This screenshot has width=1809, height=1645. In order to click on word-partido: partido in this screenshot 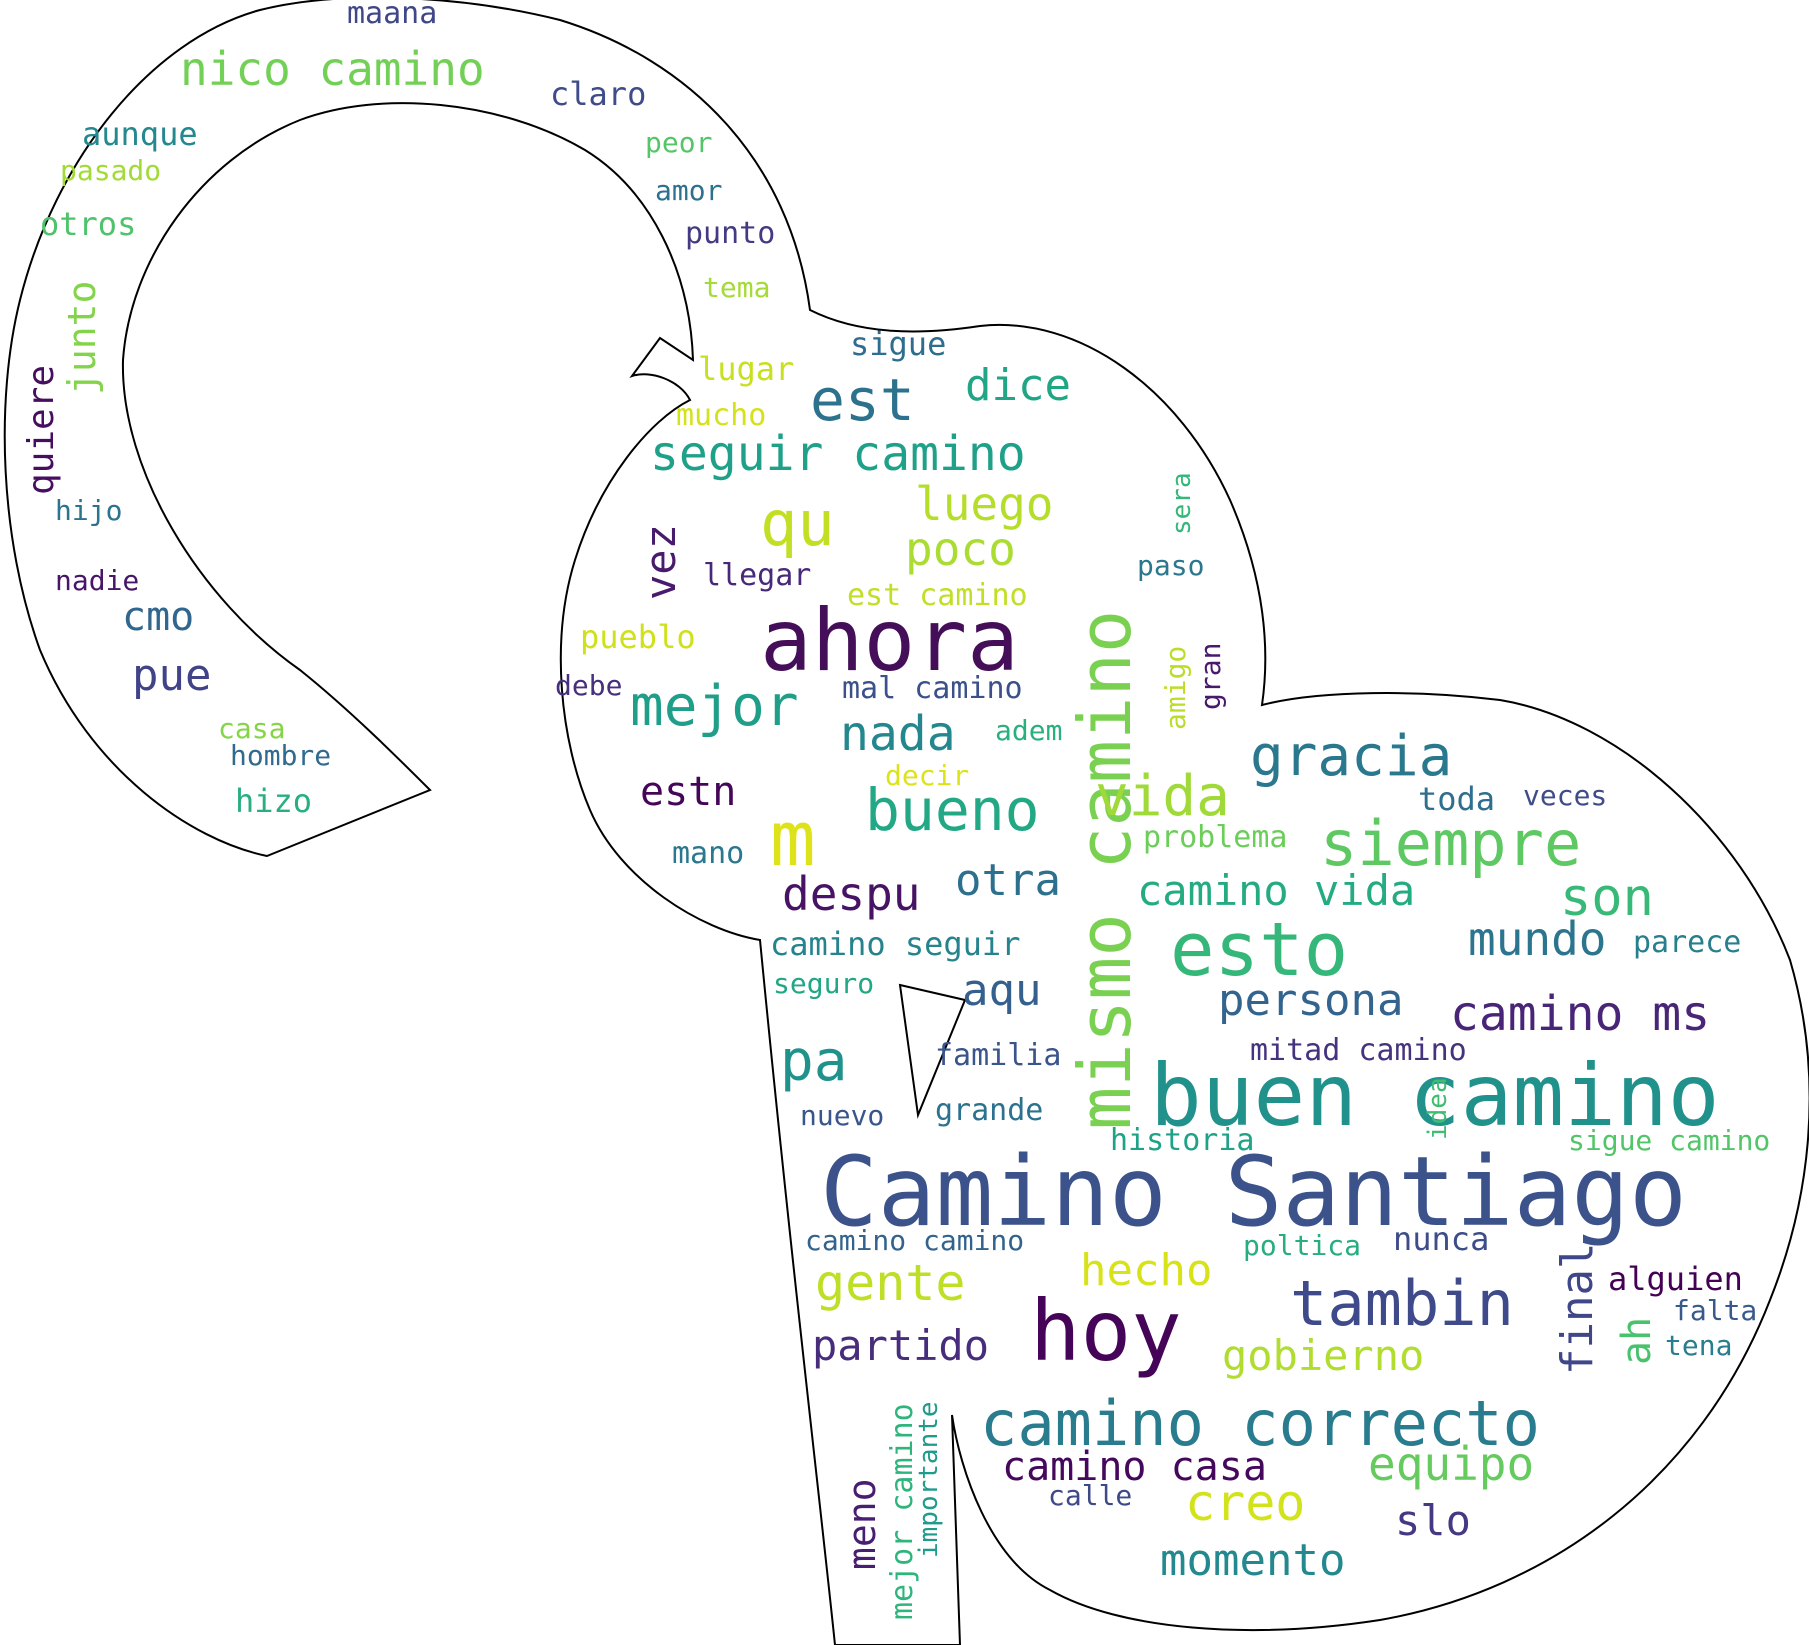, I will do `click(900, 1345)`.